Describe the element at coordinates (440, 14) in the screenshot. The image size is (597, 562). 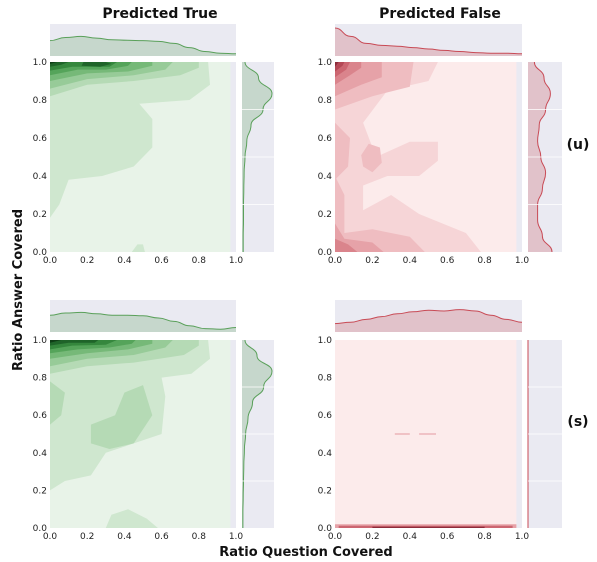
I see `column-title-predicted-false: Predicted False` at that location.